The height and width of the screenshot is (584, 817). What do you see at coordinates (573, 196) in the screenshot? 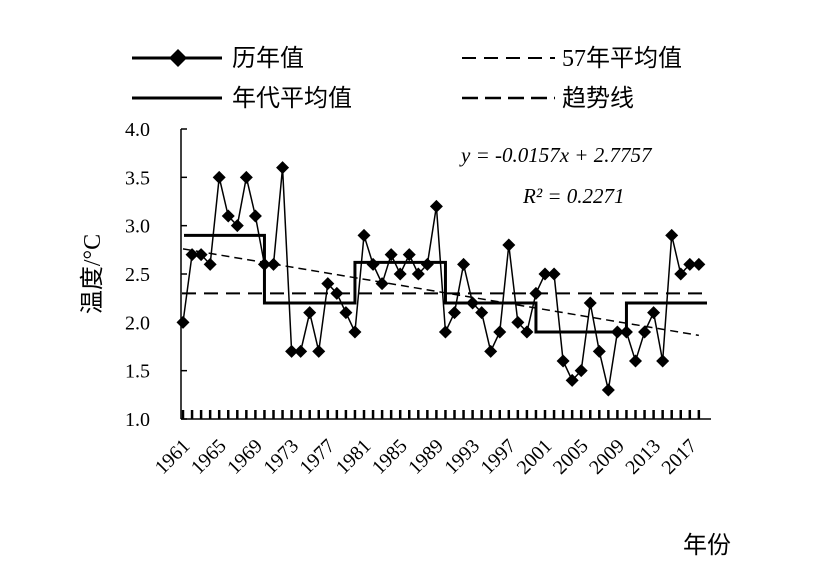
I see `r-squared: R² = 0.2271` at bounding box center [573, 196].